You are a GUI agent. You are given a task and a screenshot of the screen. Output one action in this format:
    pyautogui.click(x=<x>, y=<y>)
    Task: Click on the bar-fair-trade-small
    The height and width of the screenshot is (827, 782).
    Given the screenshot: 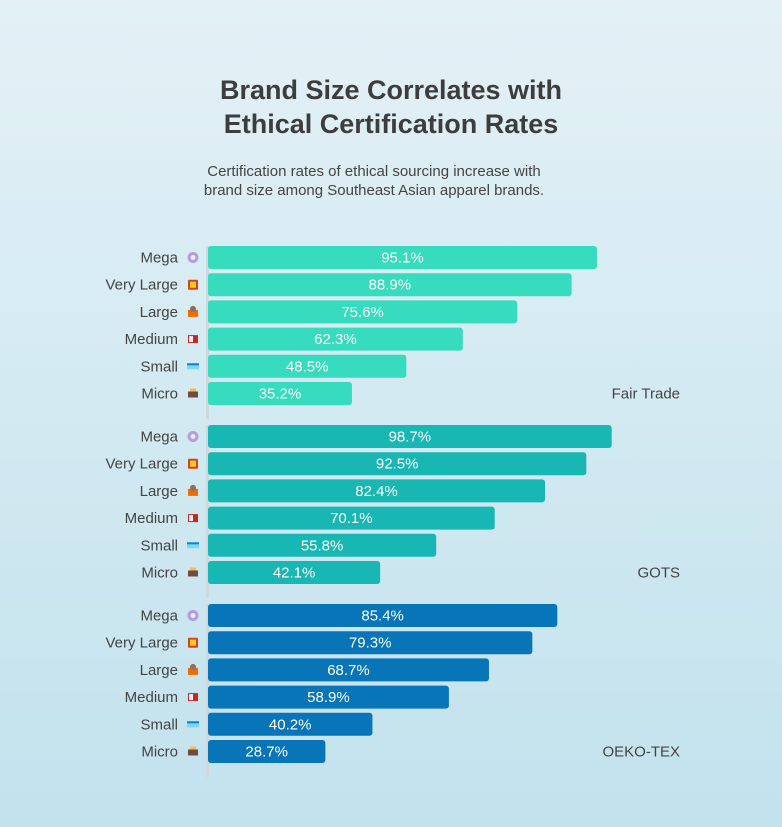 What is the action you would take?
    pyautogui.click(x=307, y=366)
    